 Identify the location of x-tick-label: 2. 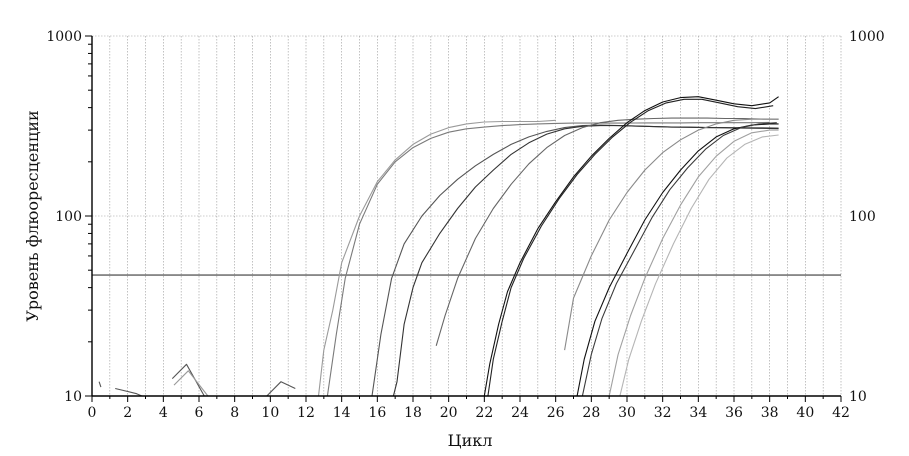
(127, 413).